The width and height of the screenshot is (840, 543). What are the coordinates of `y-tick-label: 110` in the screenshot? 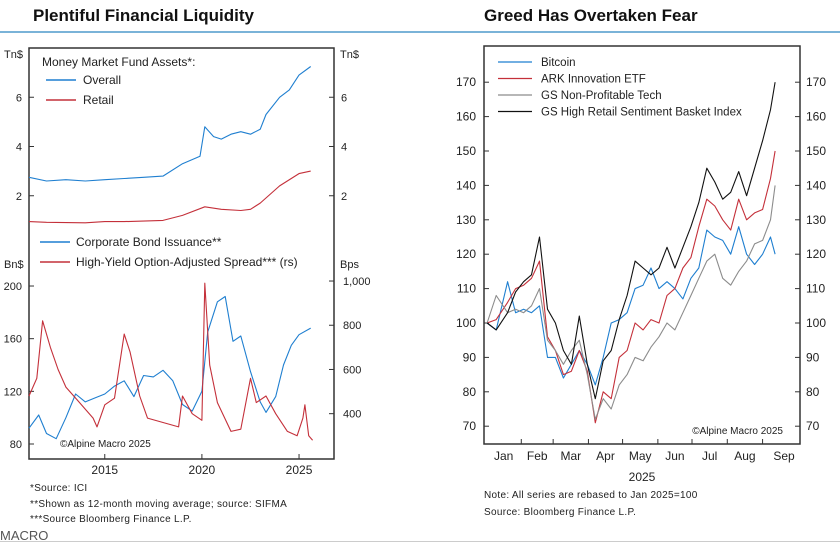 It's located at (466, 289).